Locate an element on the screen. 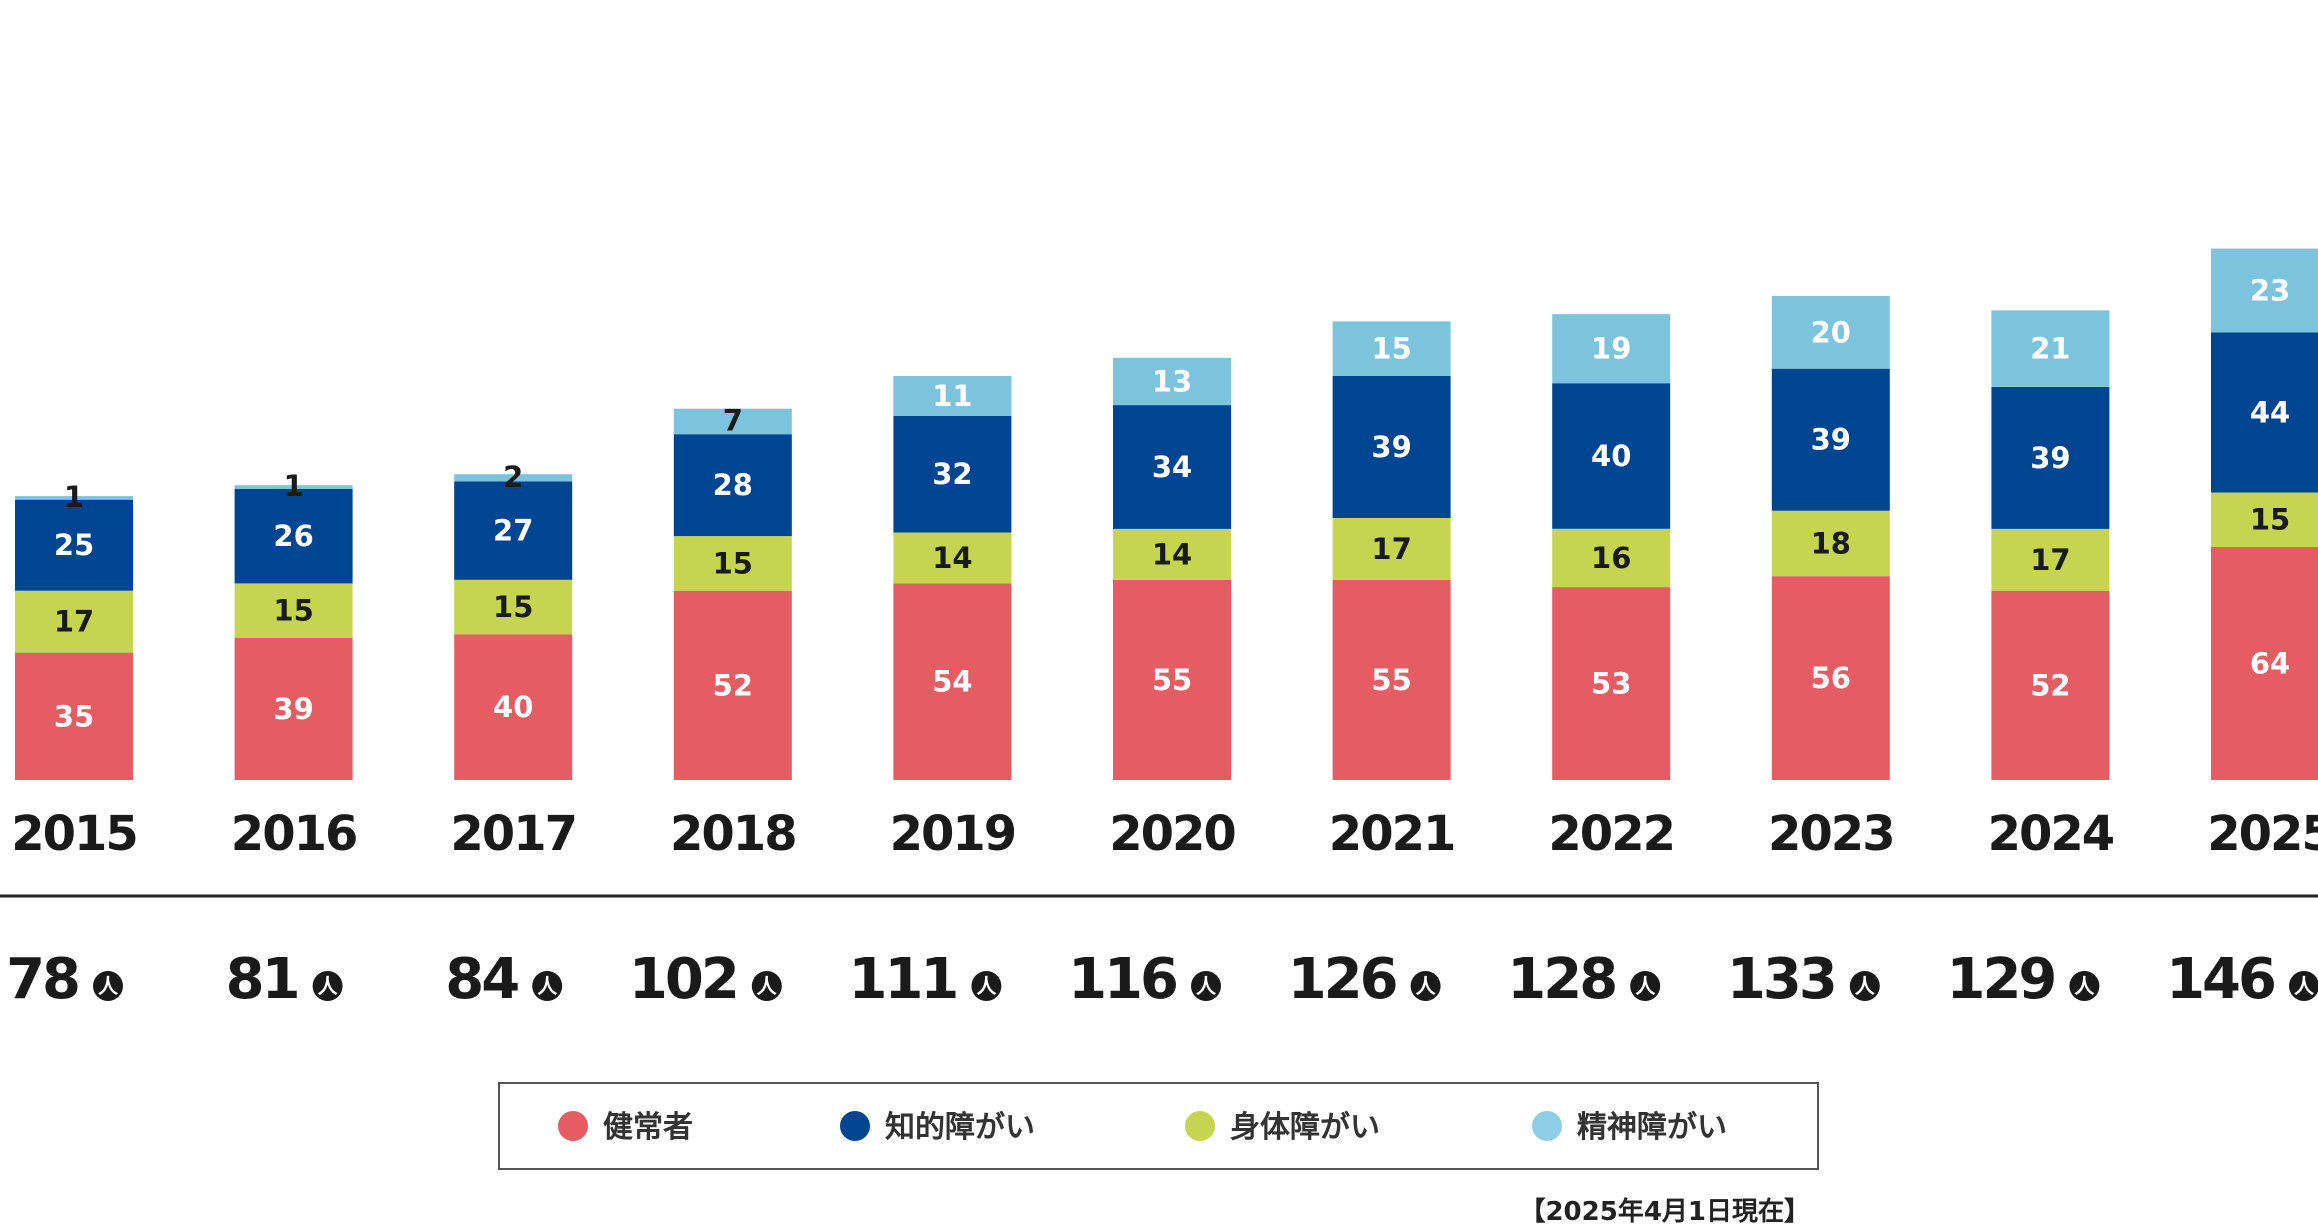 This screenshot has height=1232, width=2318. total-value: 133 人 is located at coordinates (1803, 979).